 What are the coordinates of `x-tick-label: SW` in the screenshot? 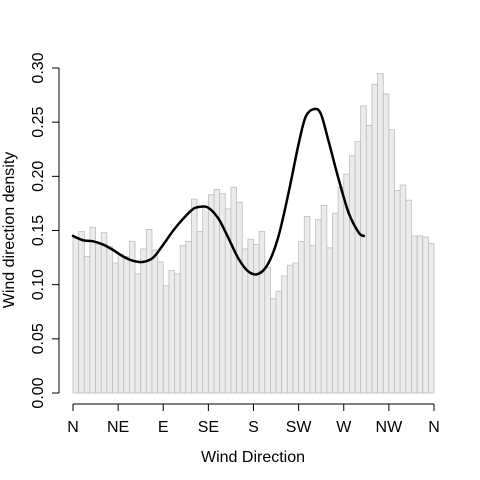 It's located at (299, 427).